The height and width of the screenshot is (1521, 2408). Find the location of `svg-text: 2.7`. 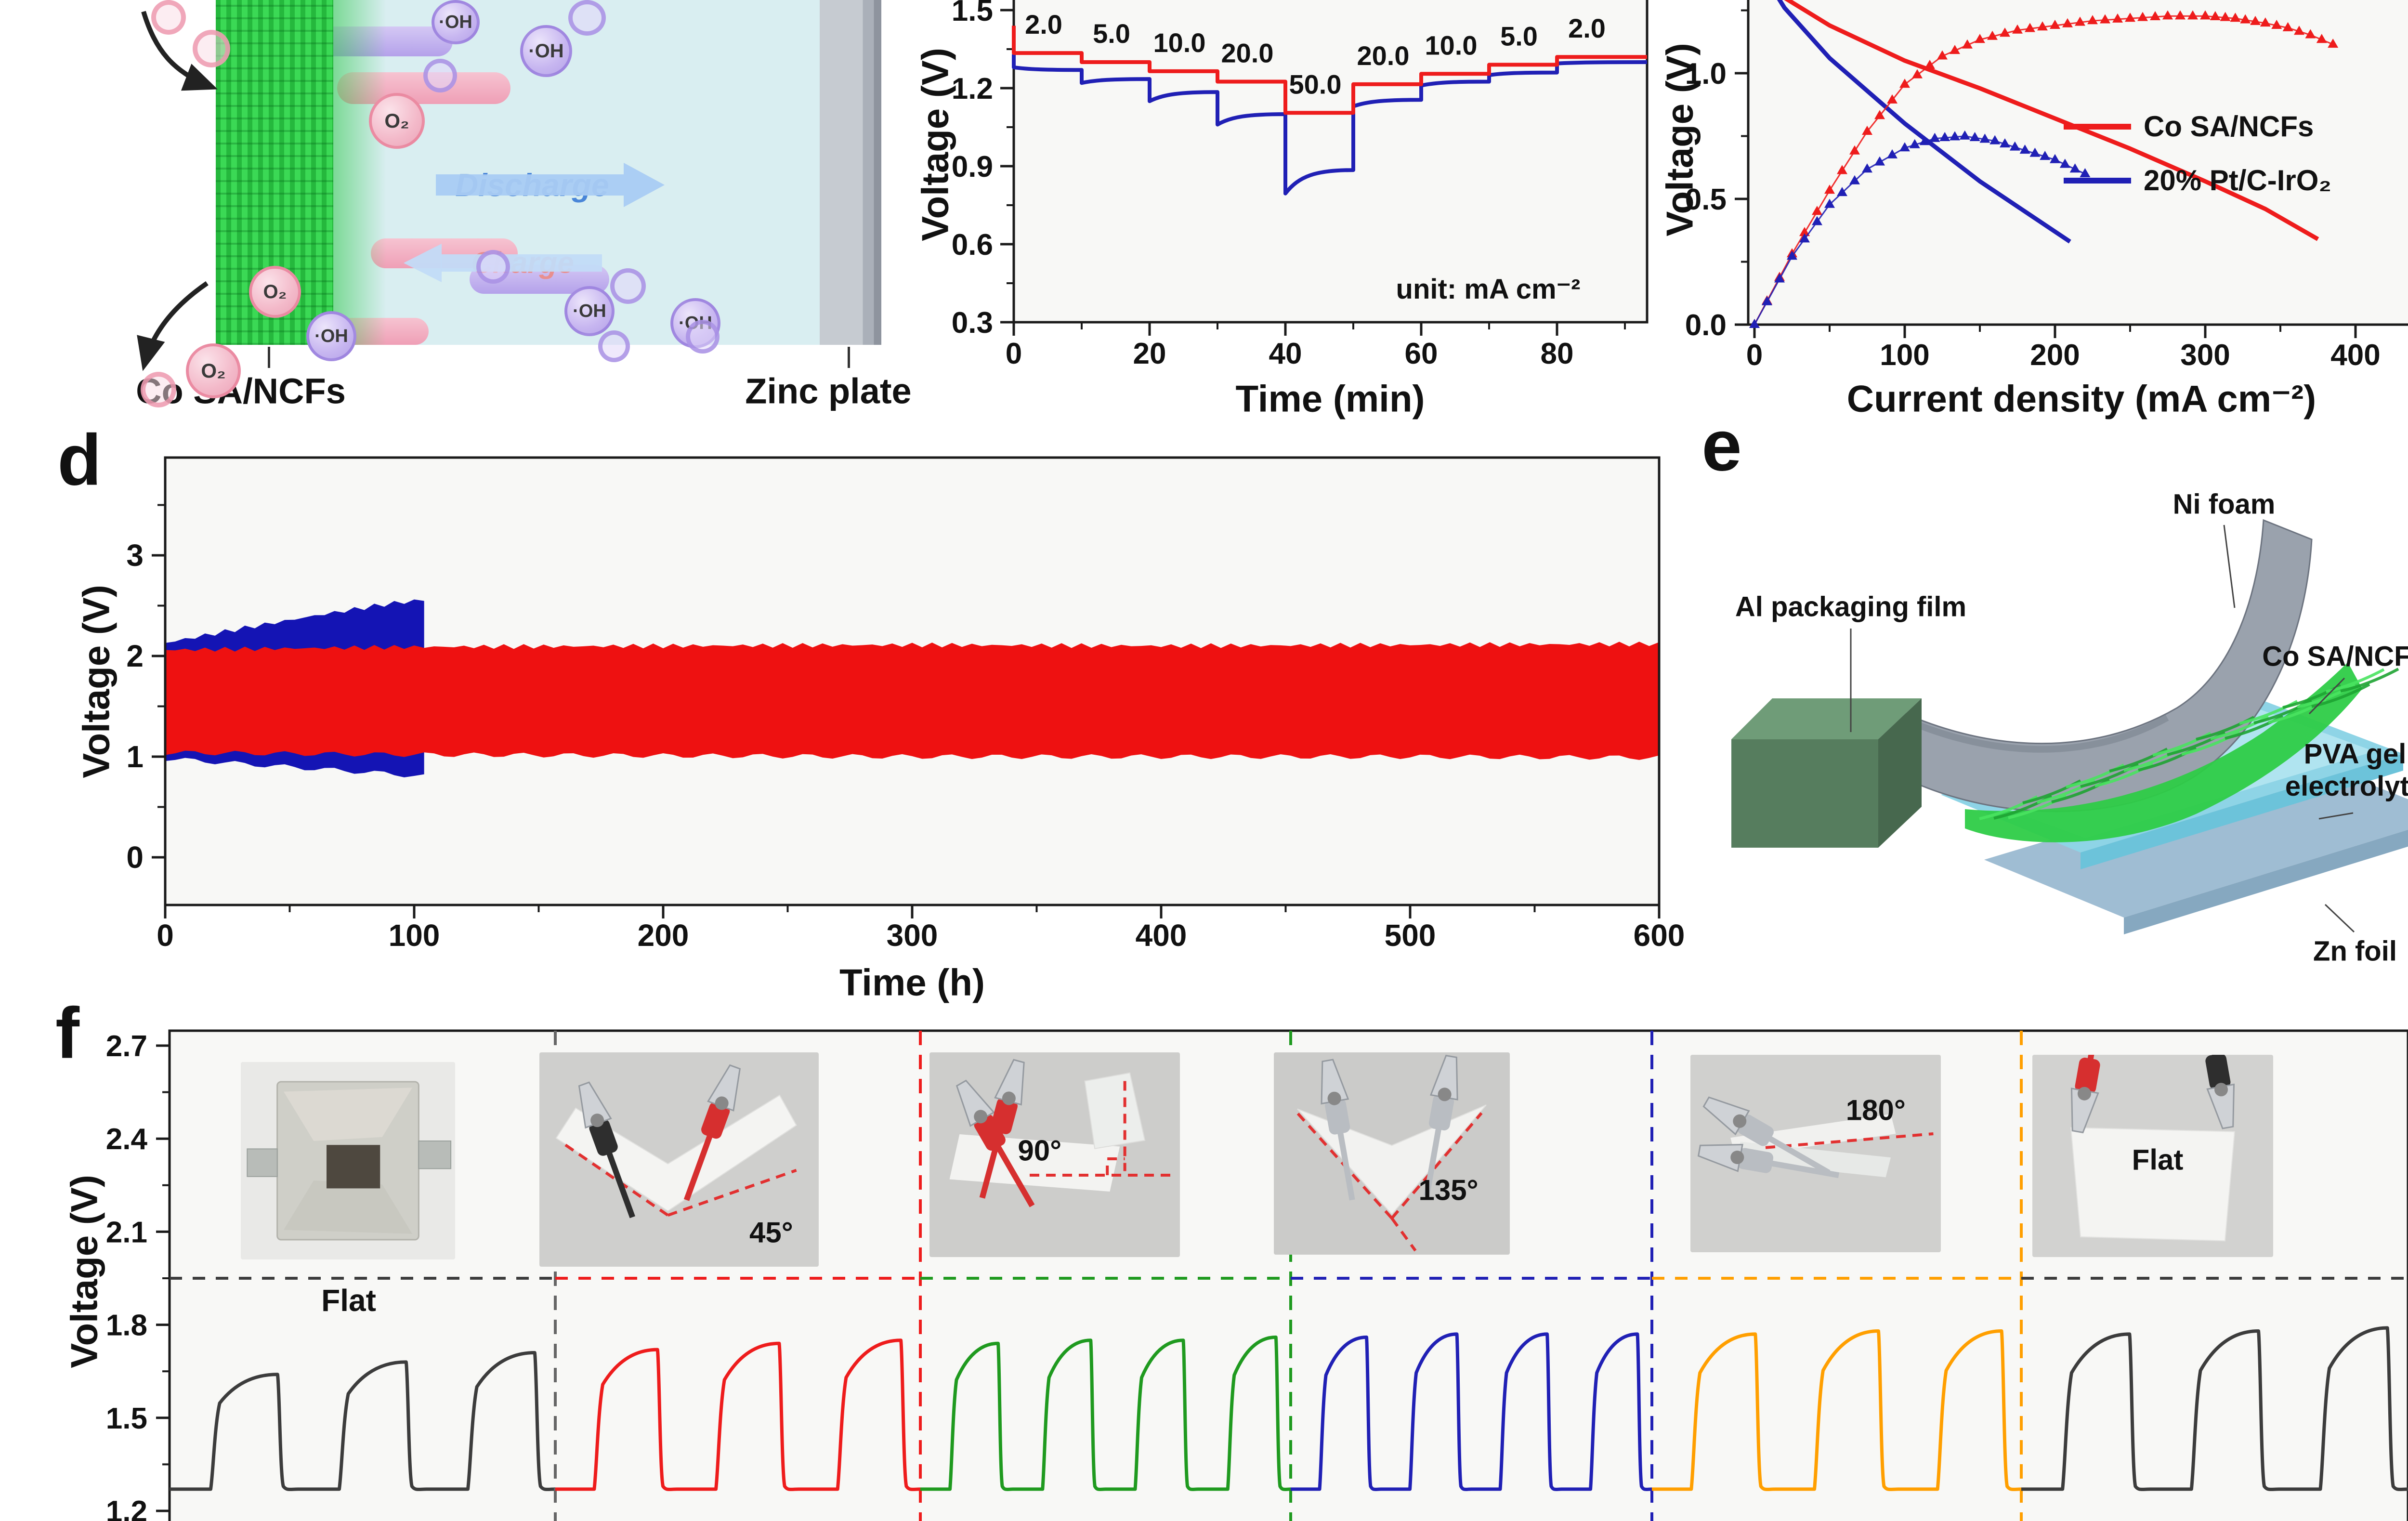

svg-text: 2.7 is located at coordinates (126, 1046).